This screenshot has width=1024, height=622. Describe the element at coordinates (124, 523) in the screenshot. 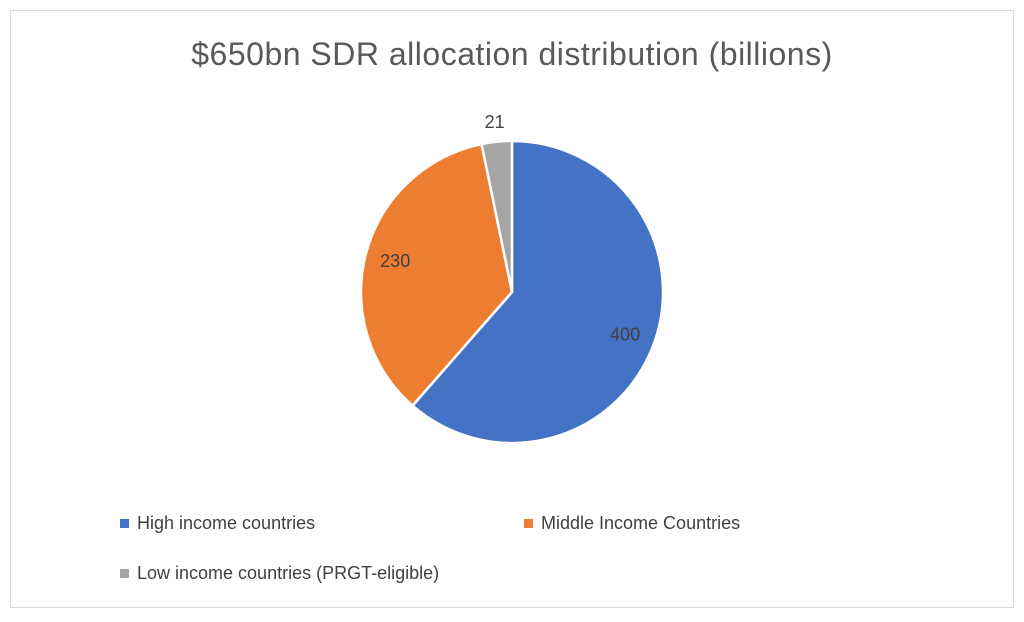

I see `legend-swatch-high-income` at that location.